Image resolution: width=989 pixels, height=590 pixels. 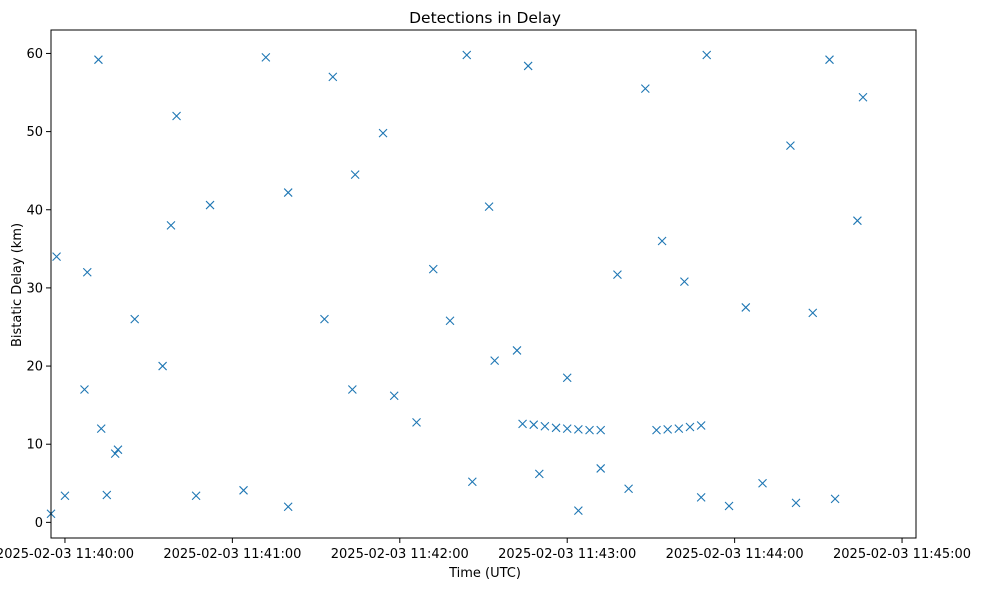 I want to click on x-tick-label: 2025-02-03 11:41:00, so click(x=232, y=554).